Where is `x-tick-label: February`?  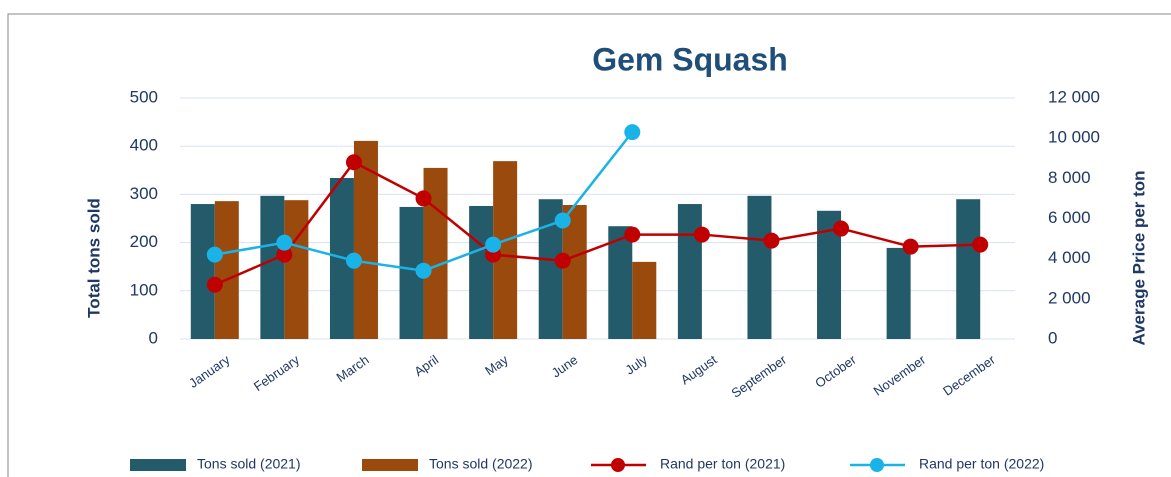
x-tick-label: February is located at coordinates (277, 373).